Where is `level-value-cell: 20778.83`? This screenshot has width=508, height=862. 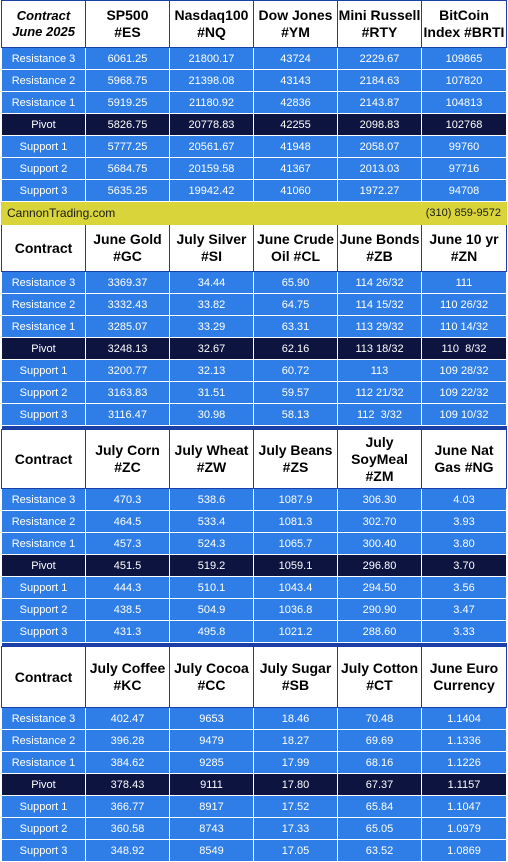
level-value-cell: 20778.83 is located at coordinates (211, 124).